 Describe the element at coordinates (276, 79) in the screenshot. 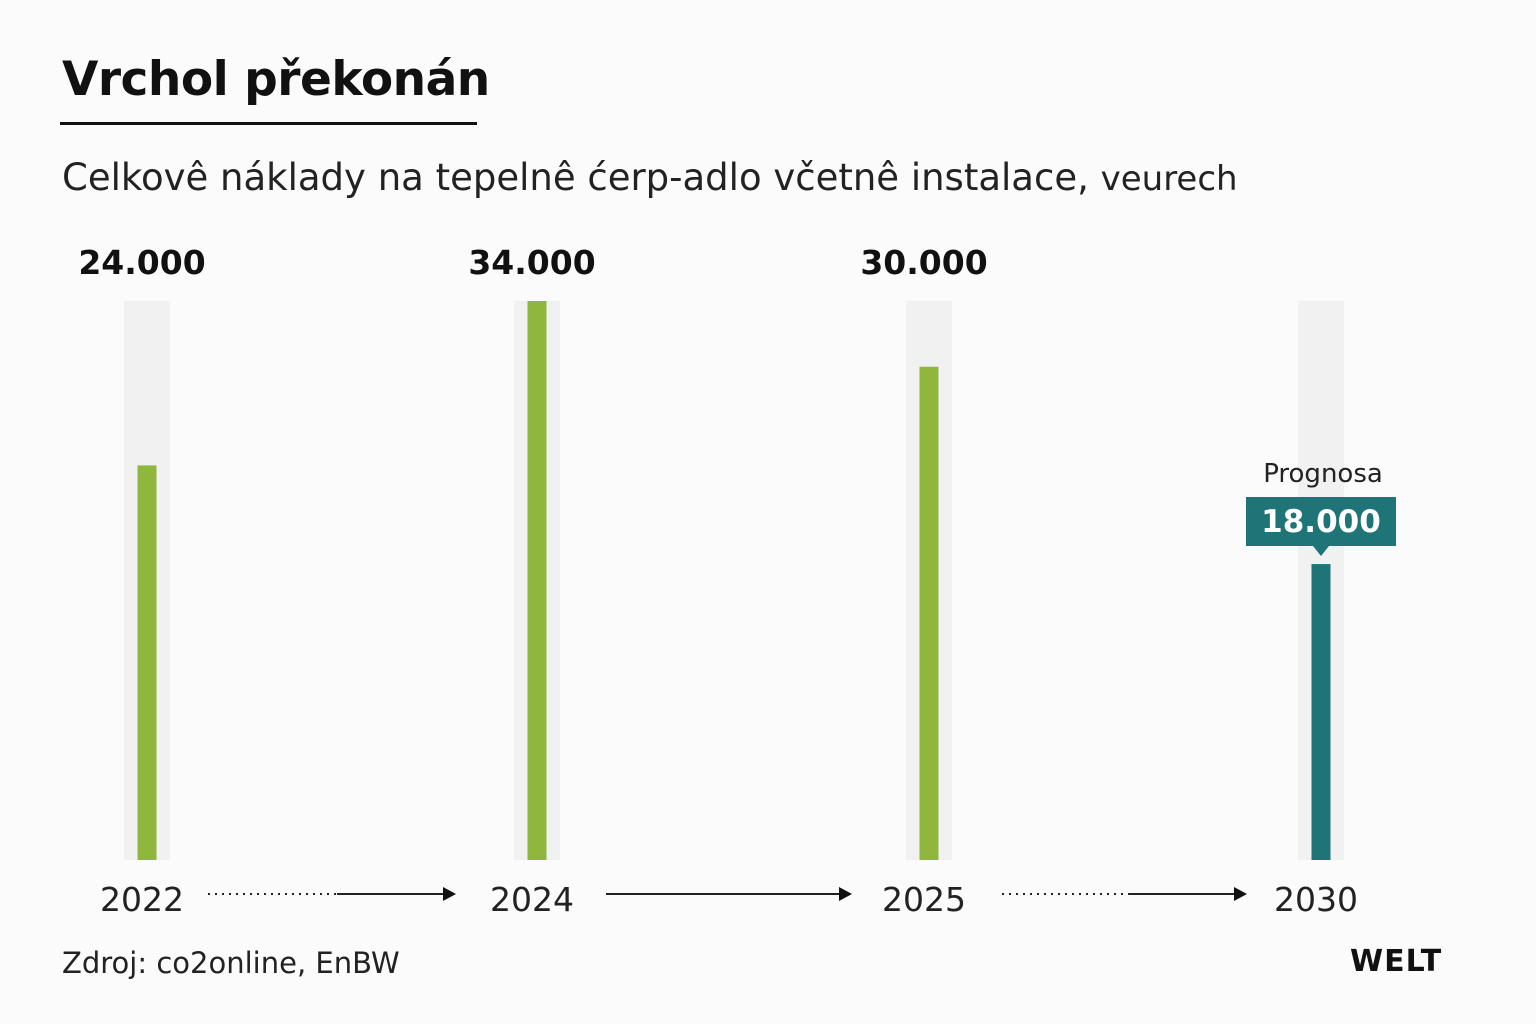

I see `chart-title: Vrchol překonán` at that location.